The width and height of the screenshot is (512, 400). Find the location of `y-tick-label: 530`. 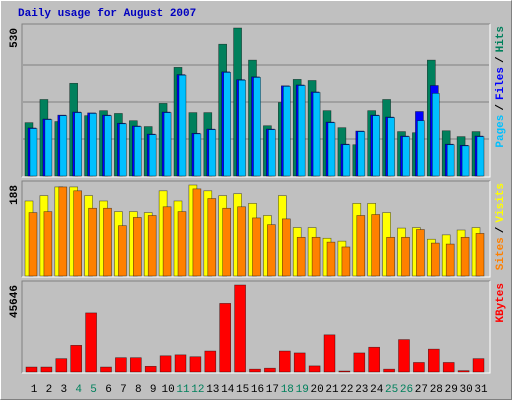

y-tick-label: 530 is located at coordinates (15, 38).